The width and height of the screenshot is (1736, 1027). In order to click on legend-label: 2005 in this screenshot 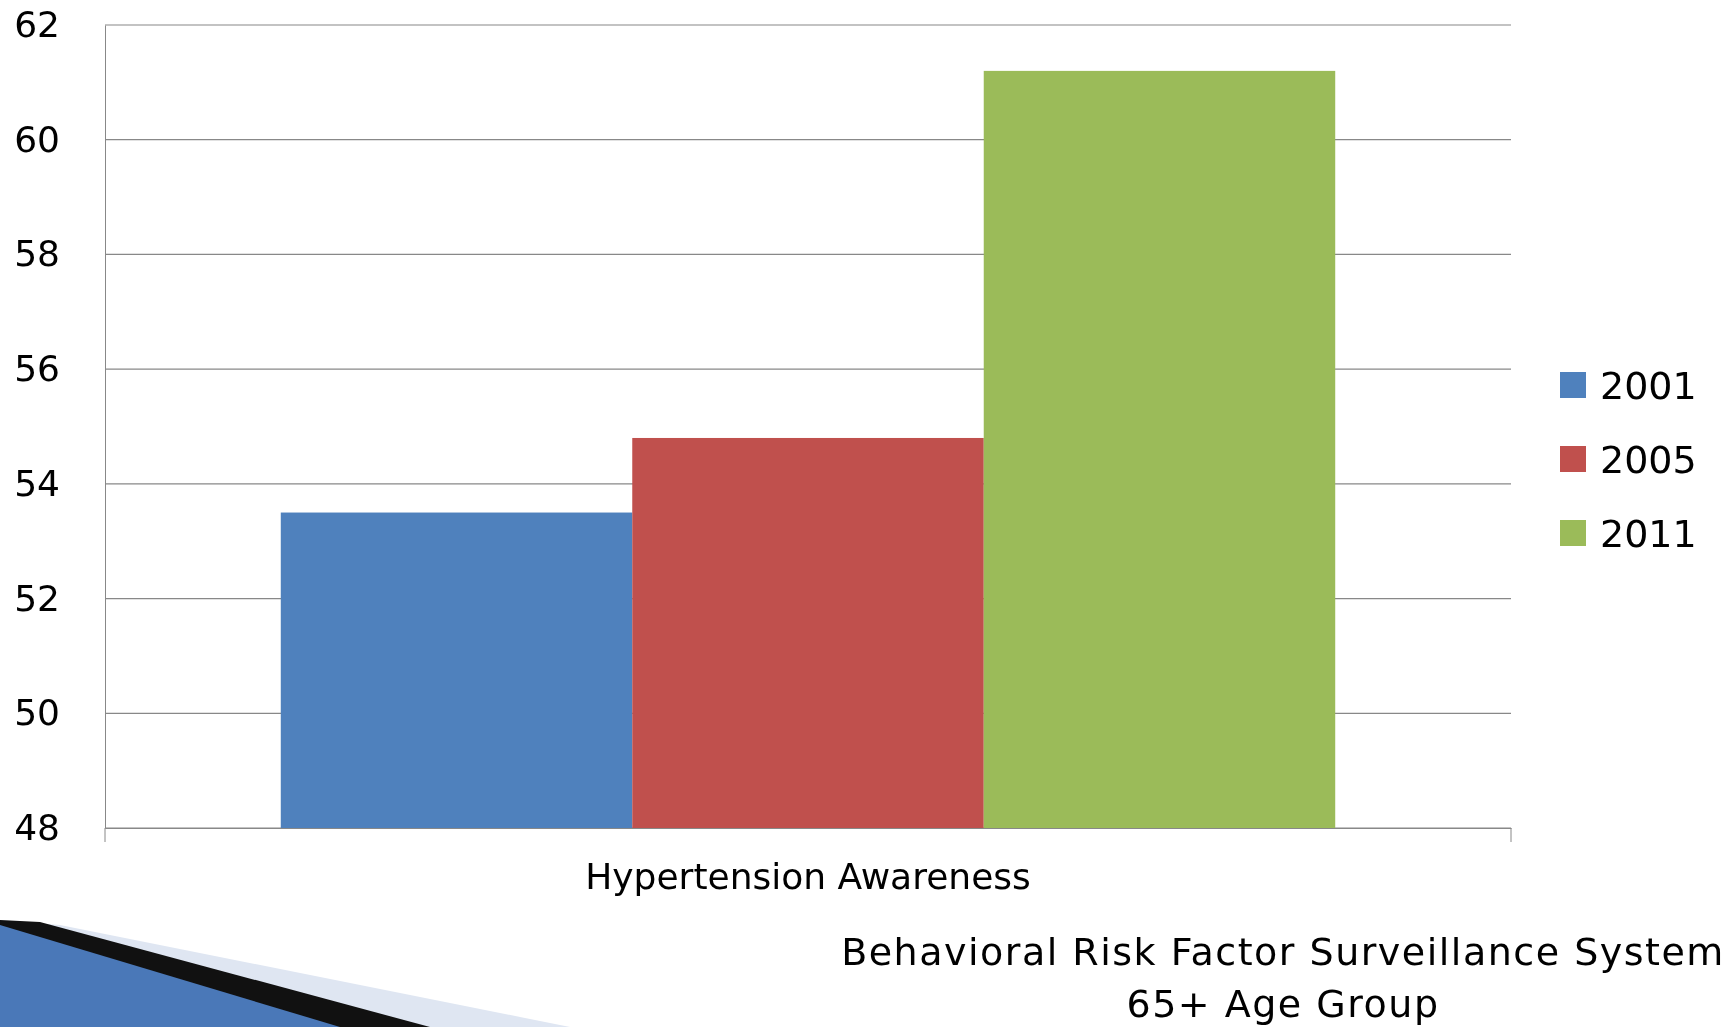, I will do `click(1648, 459)`.